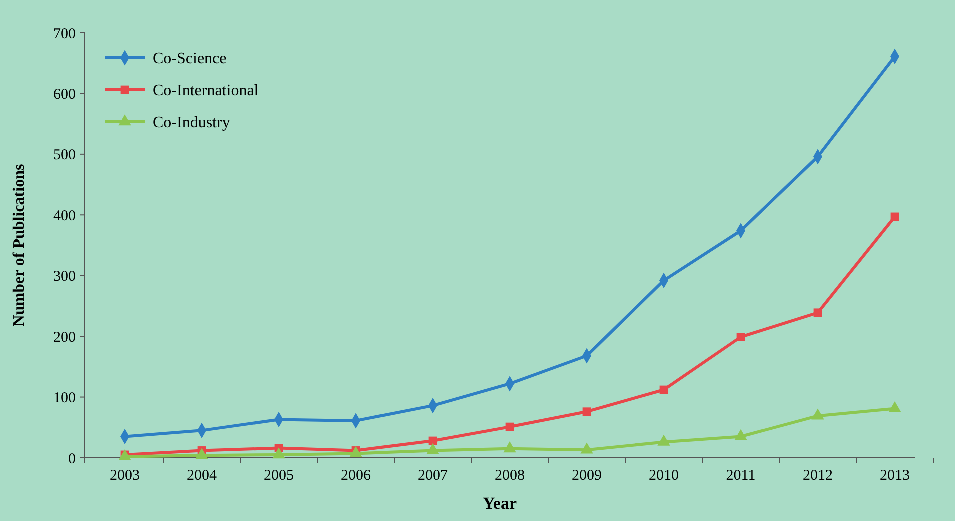  I want to click on y-tick-label: 0, so click(72, 459).